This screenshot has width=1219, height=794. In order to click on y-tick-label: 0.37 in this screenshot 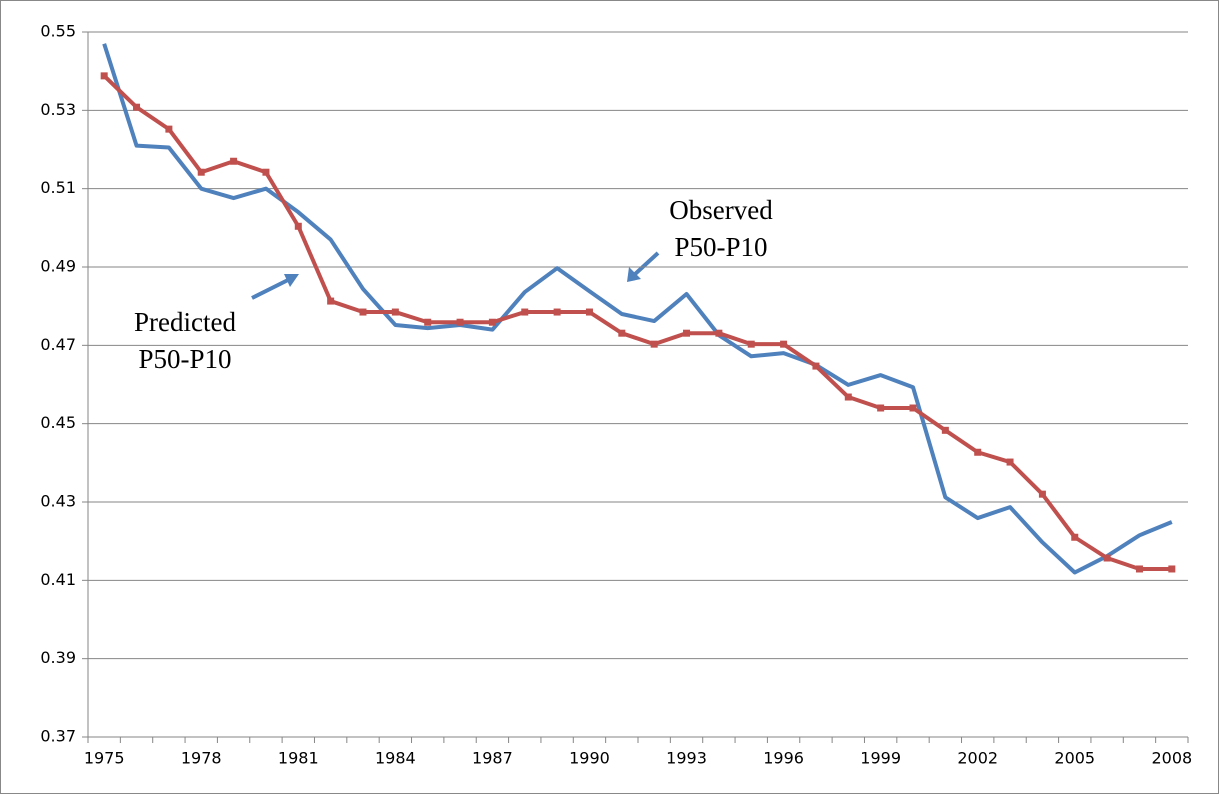, I will do `click(58, 736)`.